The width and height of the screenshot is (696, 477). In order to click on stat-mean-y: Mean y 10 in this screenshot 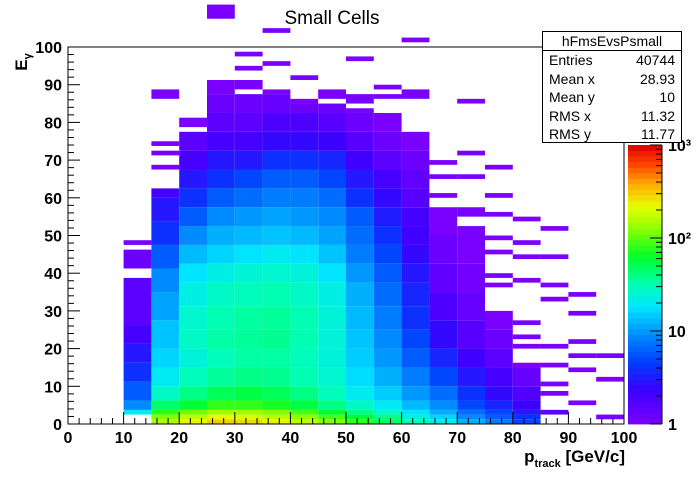, I will do `click(612, 97)`.